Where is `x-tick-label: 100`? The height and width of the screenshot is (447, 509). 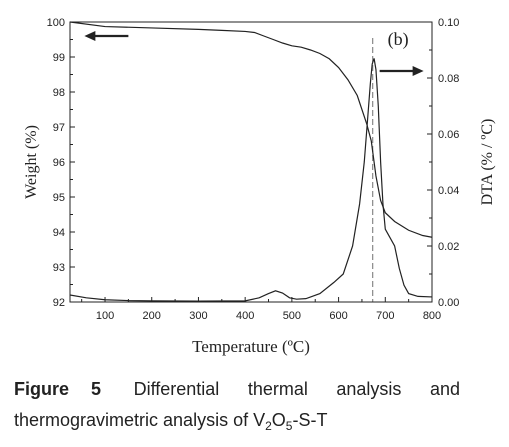 x-tick-label: 100 is located at coordinates (105, 316).